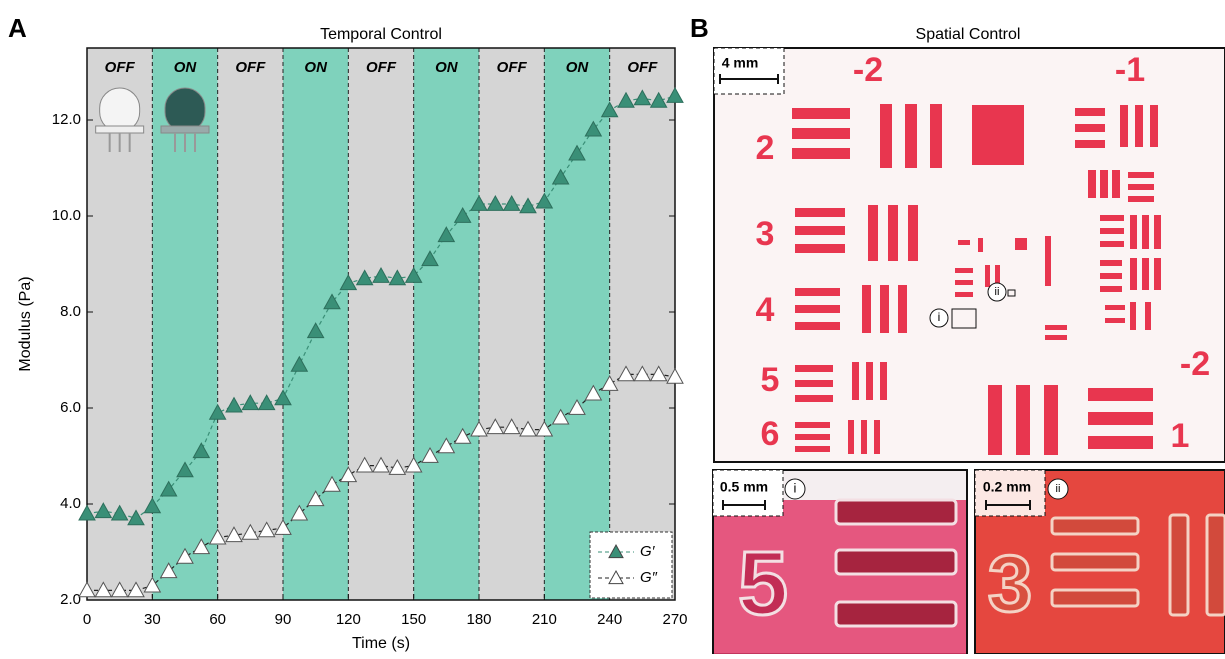 Image resolution: width=1225 pixels, height=659 pixels. I want to click on callout-label: ii, so click(997, 292).